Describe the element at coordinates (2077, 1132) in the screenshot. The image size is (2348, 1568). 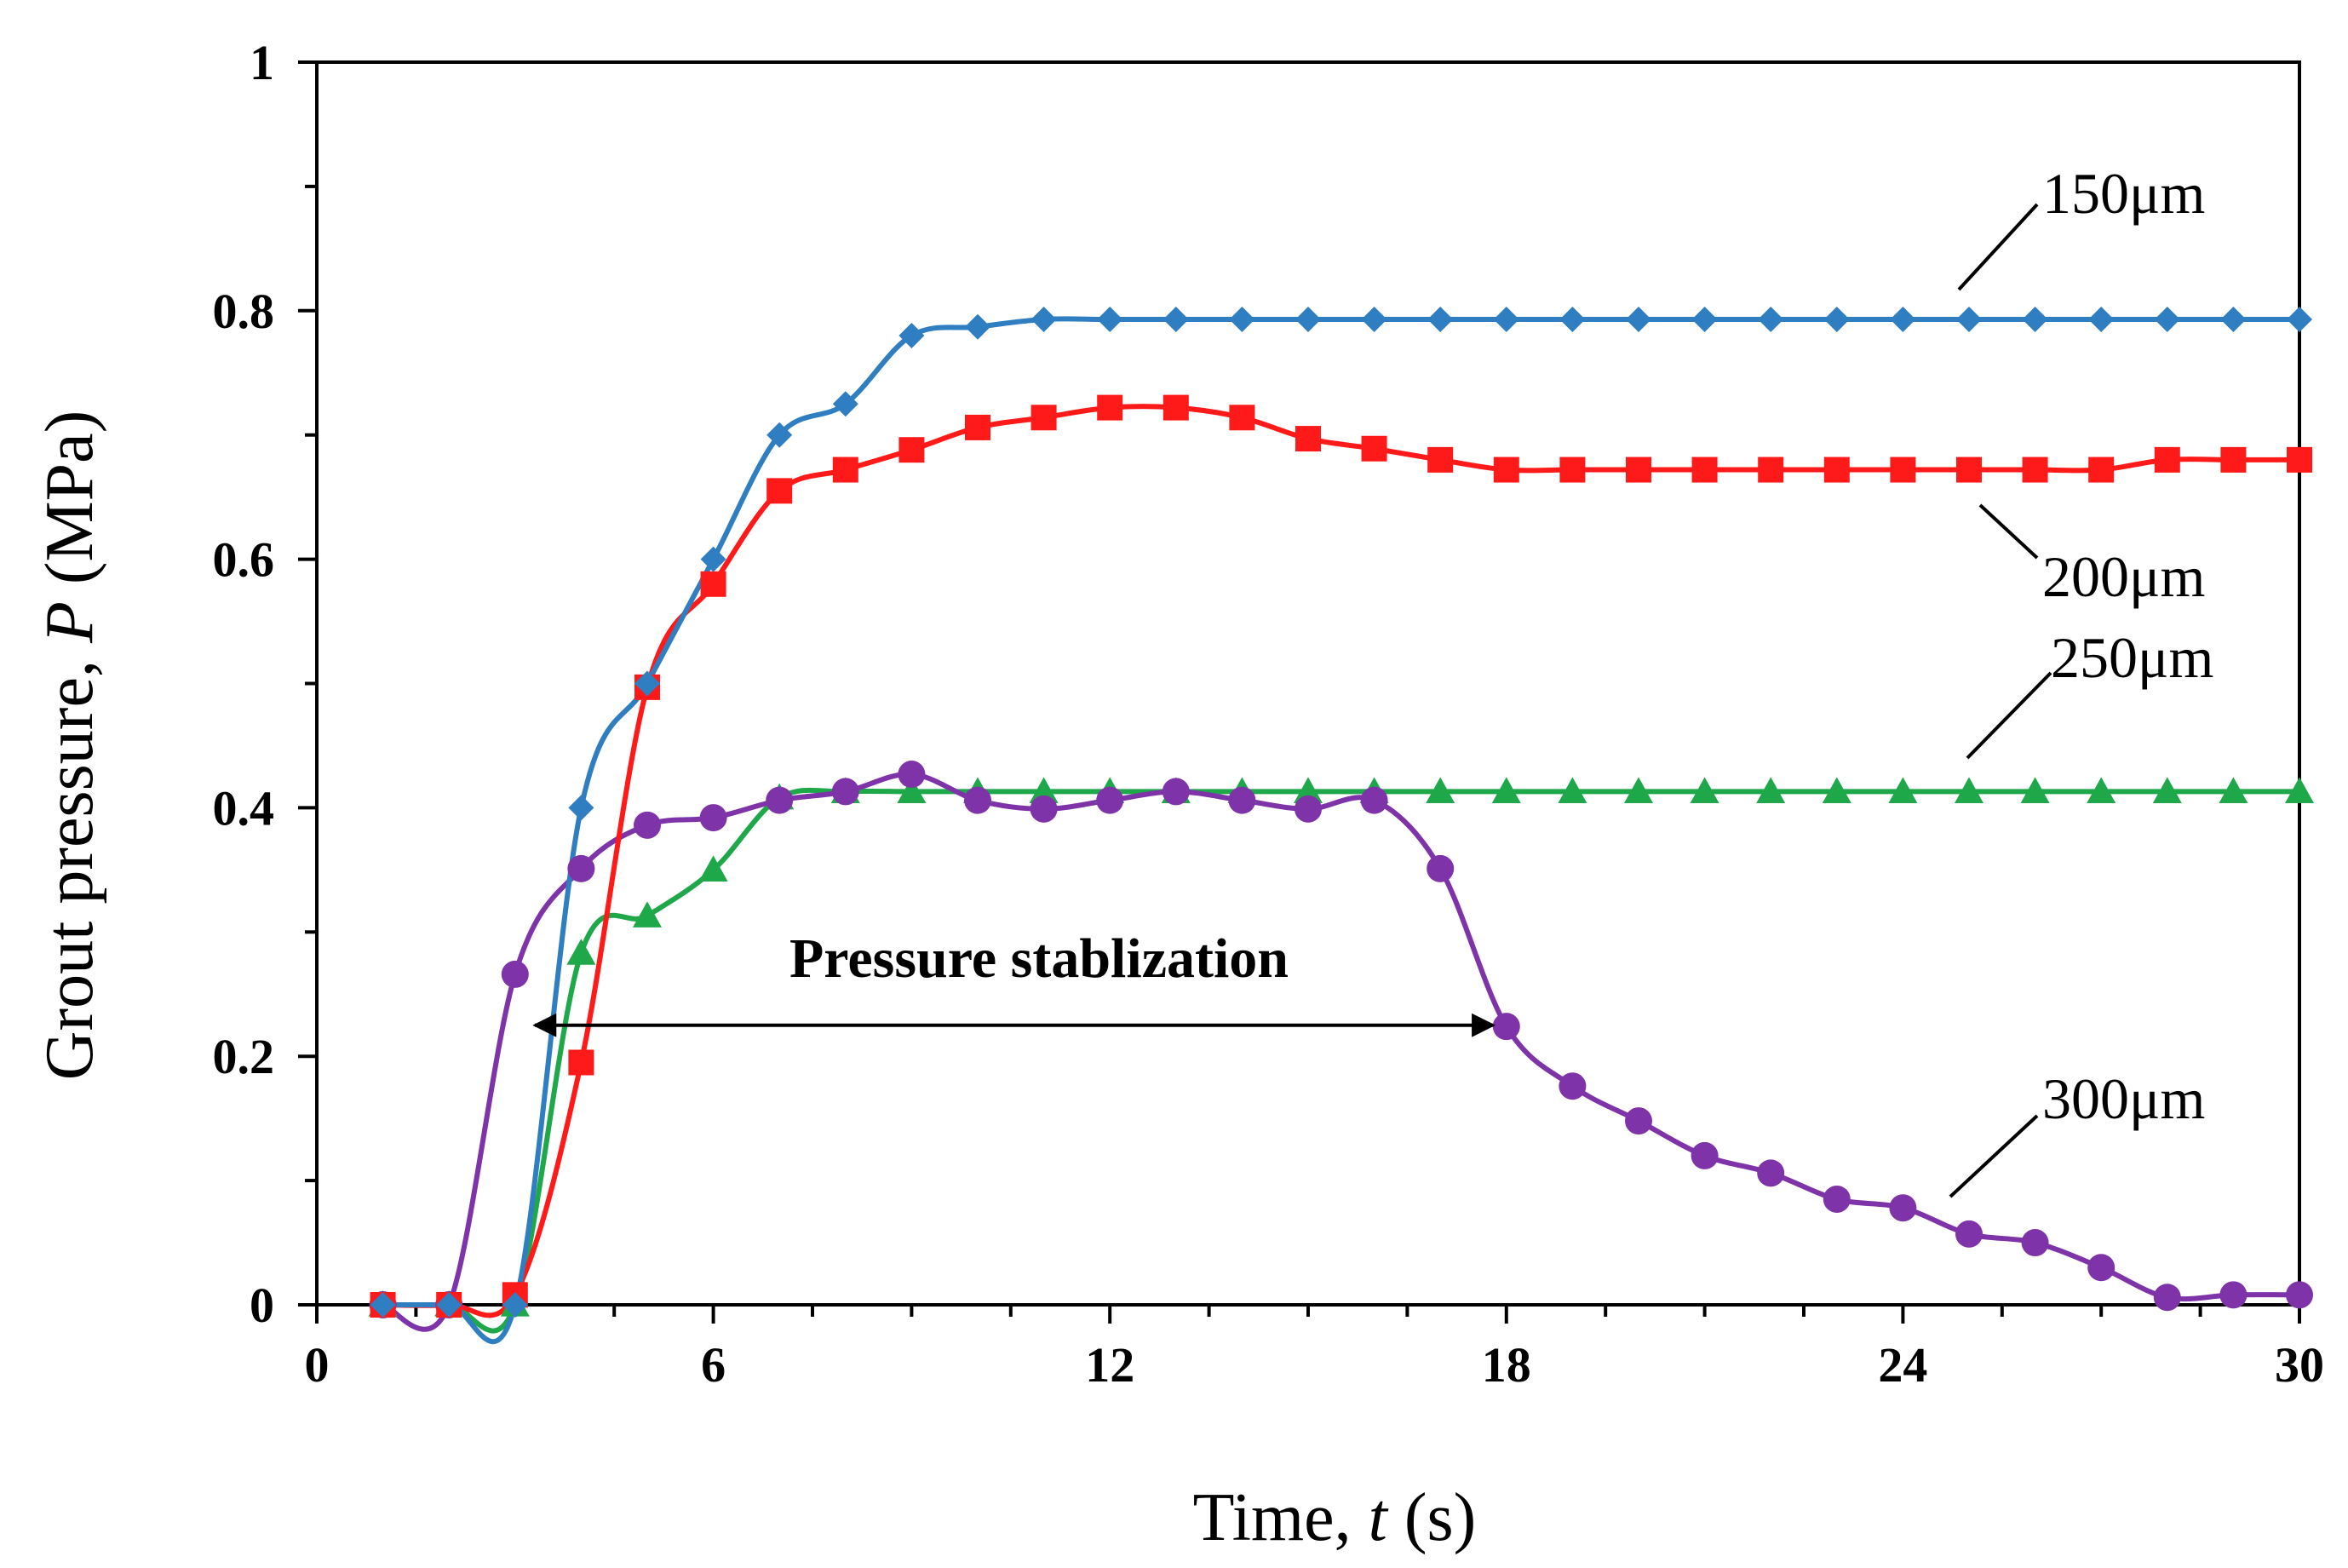
I see `series-label-300: 300μm` at that location.